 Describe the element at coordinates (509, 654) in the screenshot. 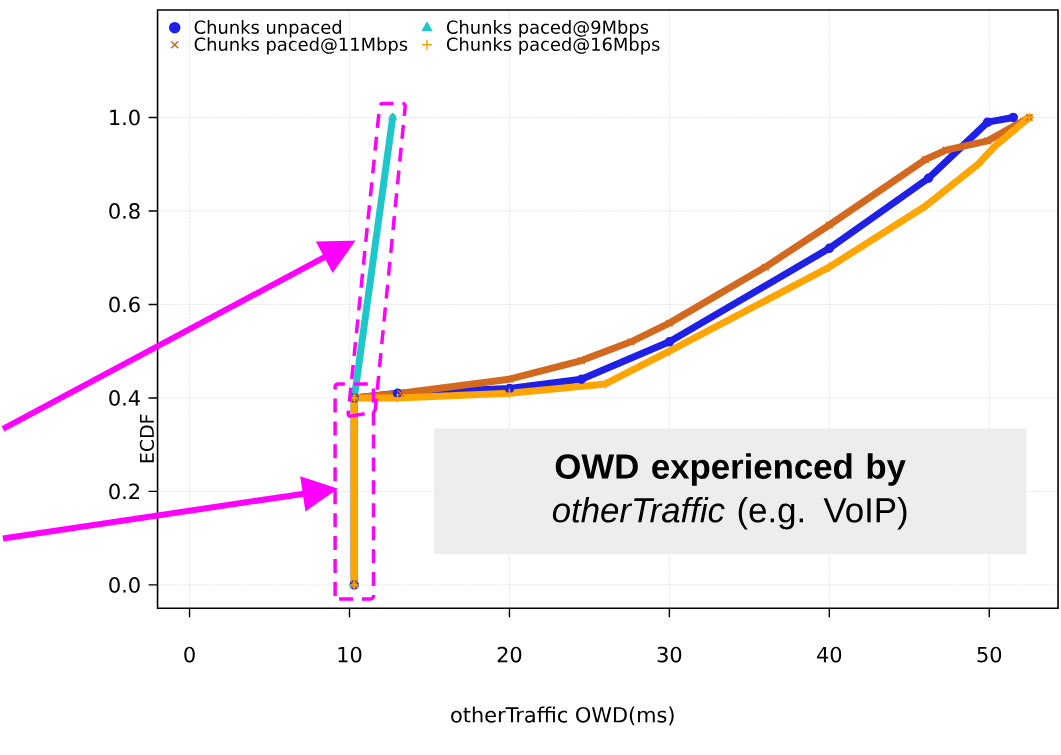

I see `x-tick-label: 20` at that location.